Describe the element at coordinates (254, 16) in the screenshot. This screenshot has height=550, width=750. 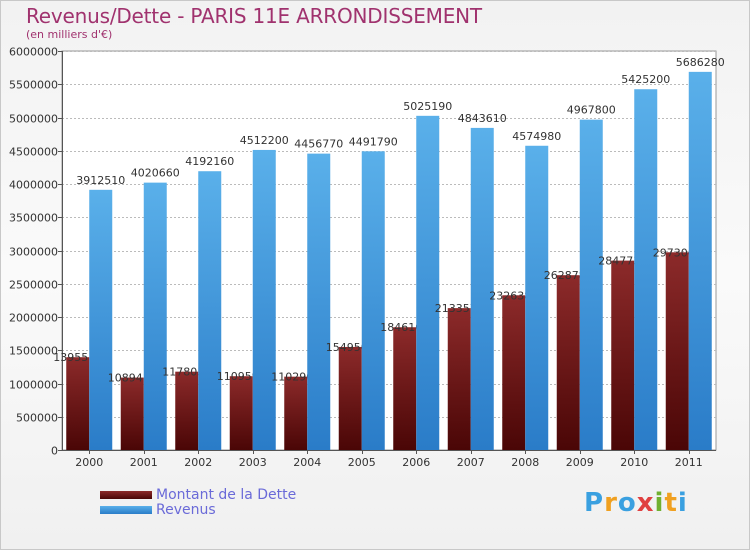
I see `chart-title: Revenus/Dette - PARIS 11E ARRONDISSEMENT` at that location.